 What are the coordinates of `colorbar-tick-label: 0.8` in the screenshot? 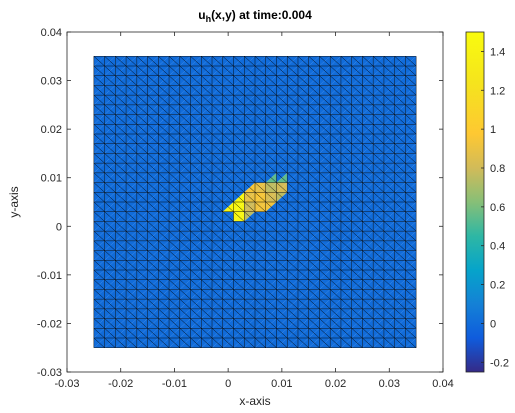 It's located at (497, 169).